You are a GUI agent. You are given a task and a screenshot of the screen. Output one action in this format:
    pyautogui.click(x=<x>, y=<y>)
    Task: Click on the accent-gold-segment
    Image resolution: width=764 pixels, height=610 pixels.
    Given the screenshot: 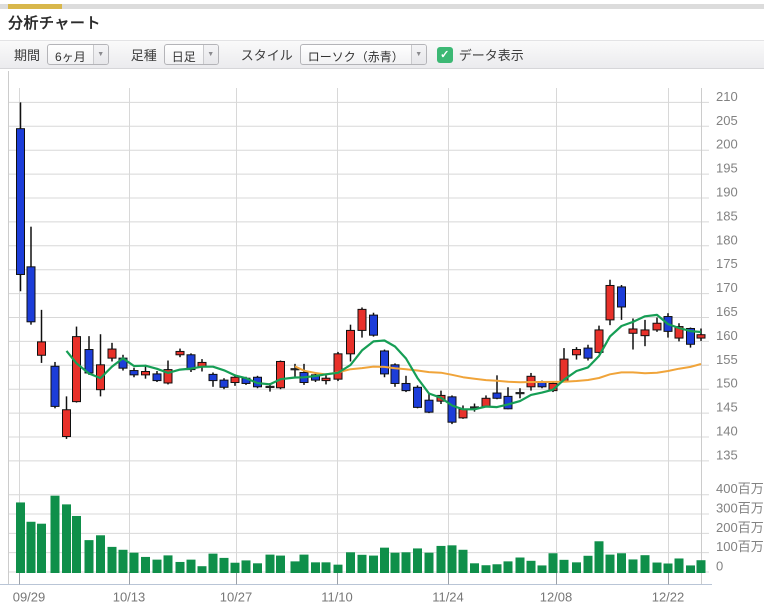 What is the action you would take?
    pyautogui.click(x=35, y=6)
    